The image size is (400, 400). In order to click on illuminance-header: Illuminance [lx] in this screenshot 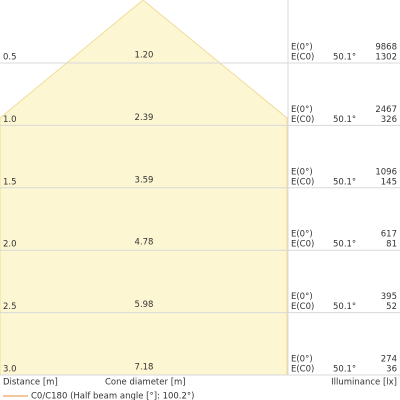, I will do `click(364, 383)`.